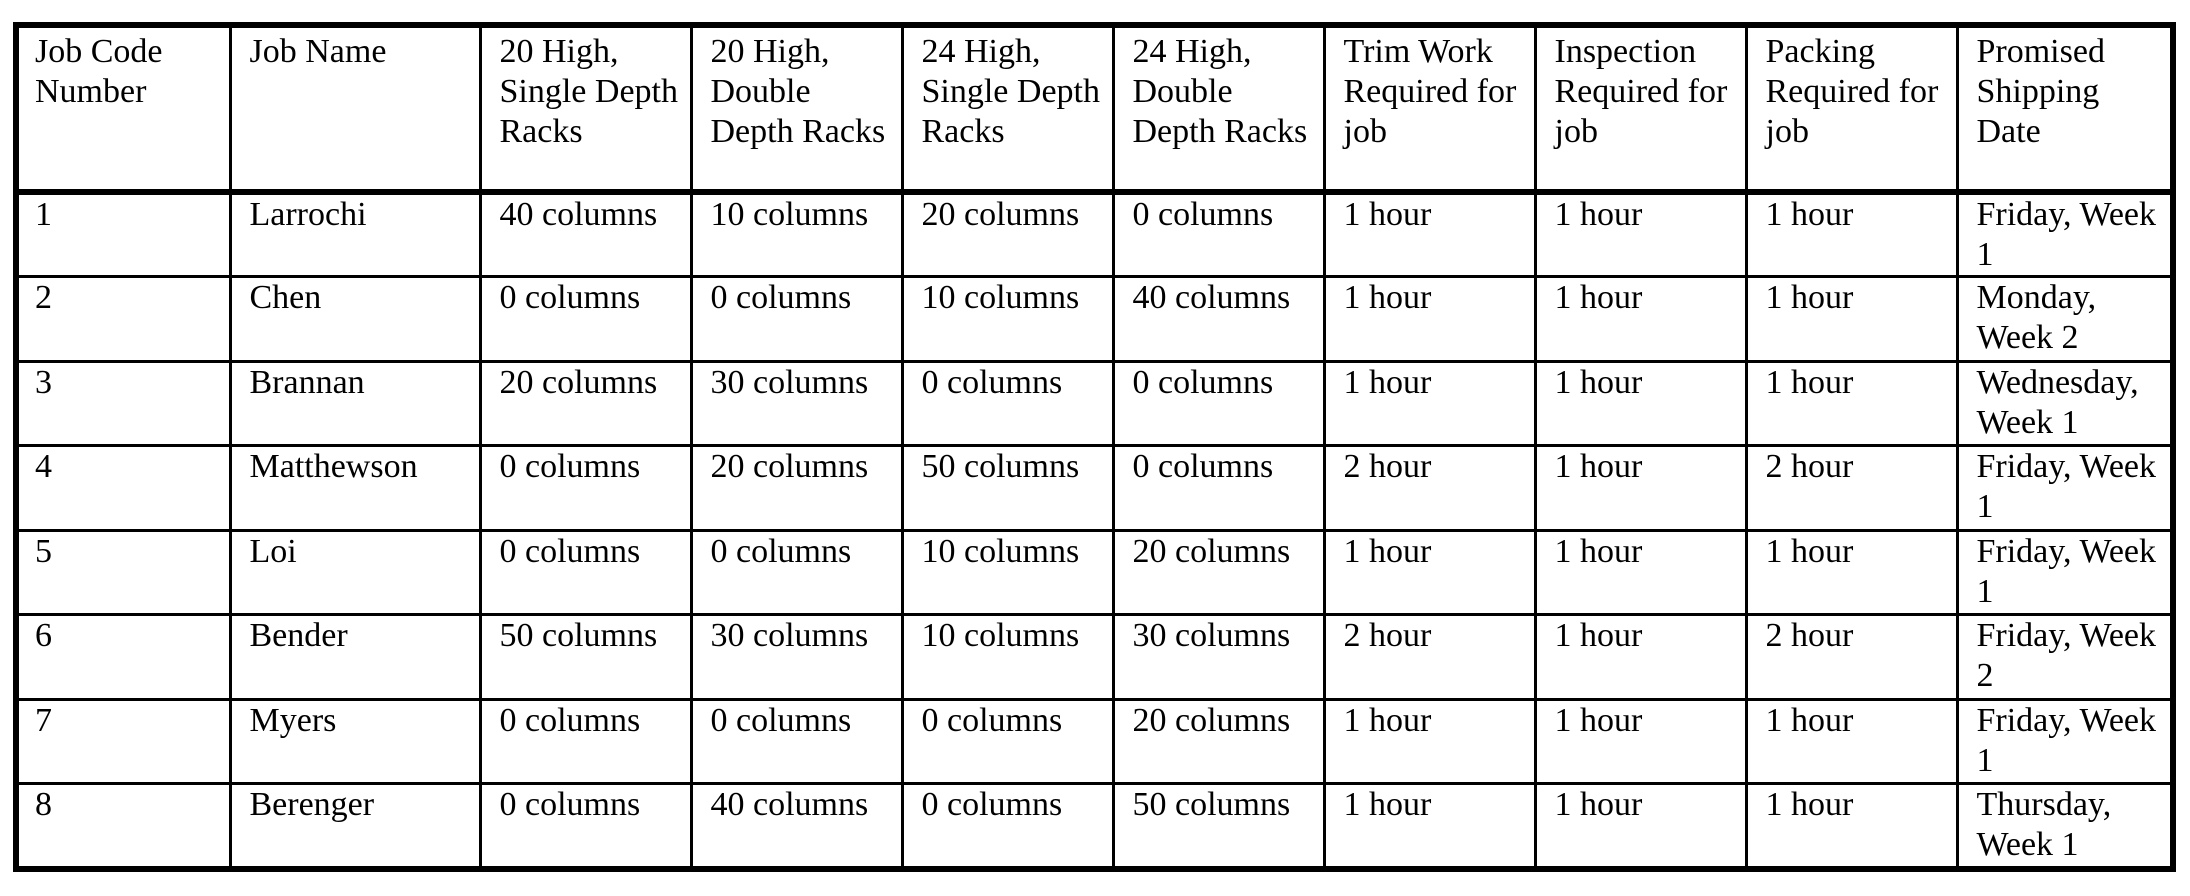  What do you see at coordinates (354, 318) in the screenshot?
I see `job-name-cell: Chen` at bounding box center [354, 318].